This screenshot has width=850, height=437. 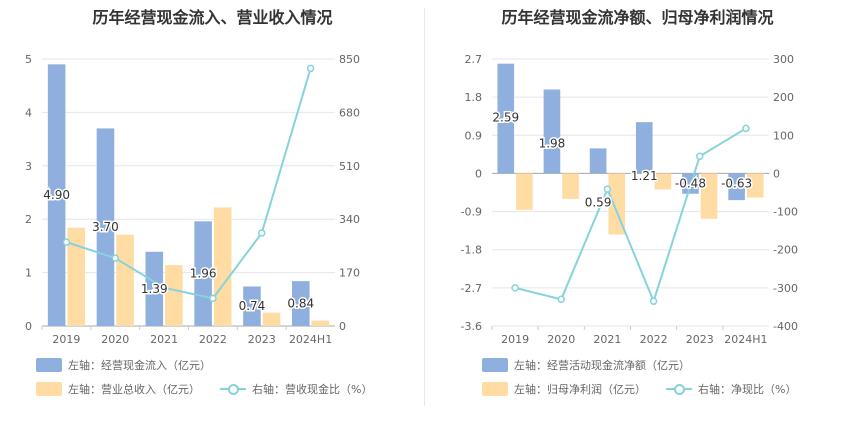 What do you see at coordinates (28, 166) in the screenshot?
I see `y-tick-label-left: 3` at bounding box center [28, 166].